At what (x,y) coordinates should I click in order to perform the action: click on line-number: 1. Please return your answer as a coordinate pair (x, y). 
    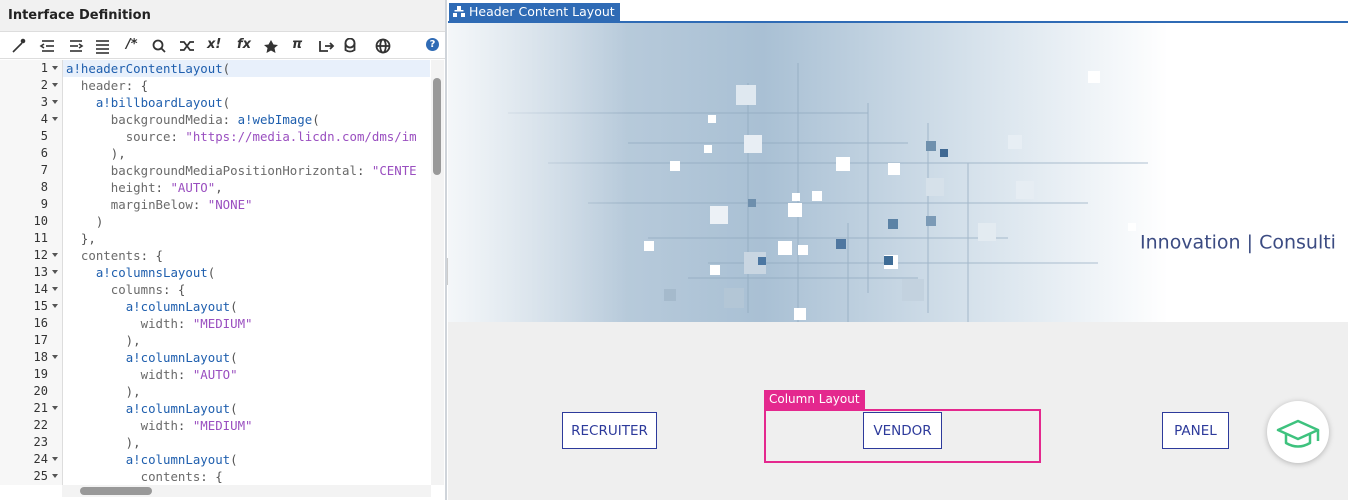
    Looking at the image, I should click on (44, 68).